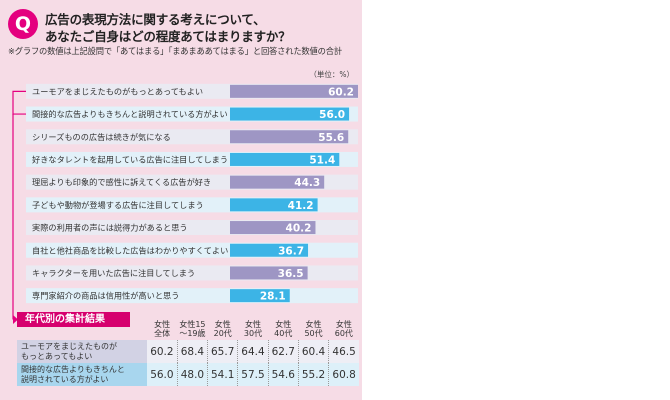 The height and width of the screenshot is (400, 670). Describe the element at coordinates (283, 351) in the screenshot. I see `age-value-cell: 62.7` at that location.